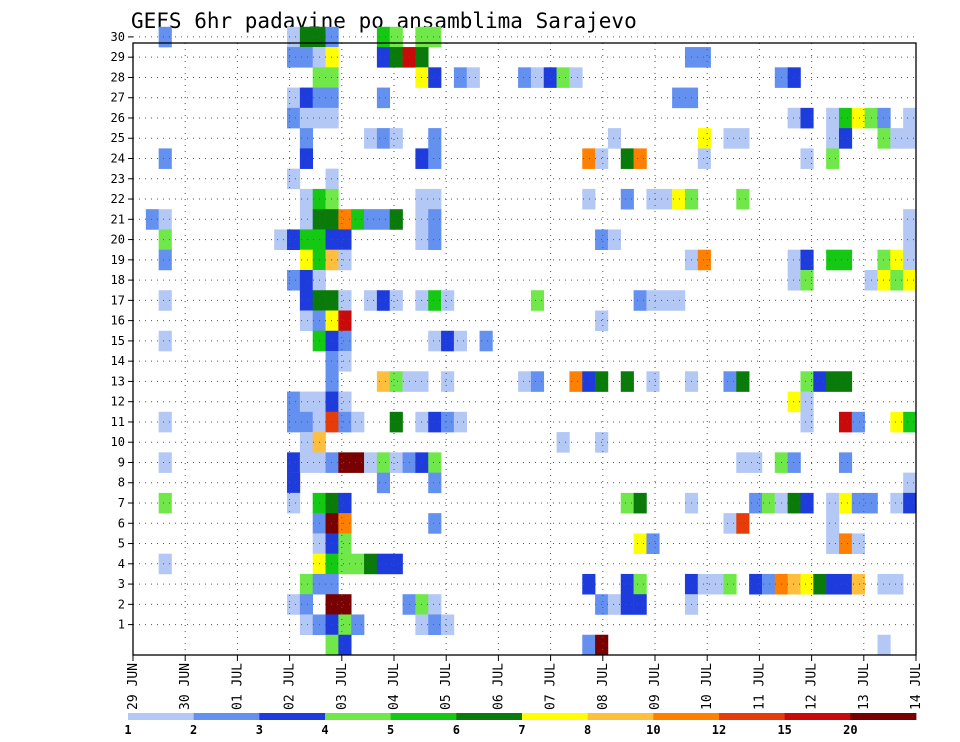  What do you see at coordinates (864, 686) in the screenshot?
I see `x-tick-label: 13 JUL` at bounding box center [864, 686].